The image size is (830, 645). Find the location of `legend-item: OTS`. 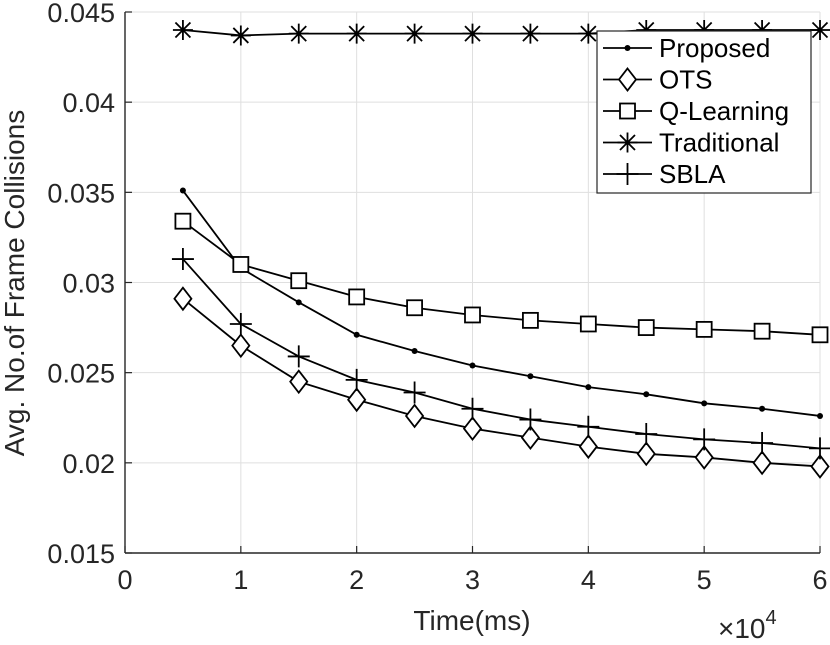

legend-item: OTS is located at coordinates (657, 80).